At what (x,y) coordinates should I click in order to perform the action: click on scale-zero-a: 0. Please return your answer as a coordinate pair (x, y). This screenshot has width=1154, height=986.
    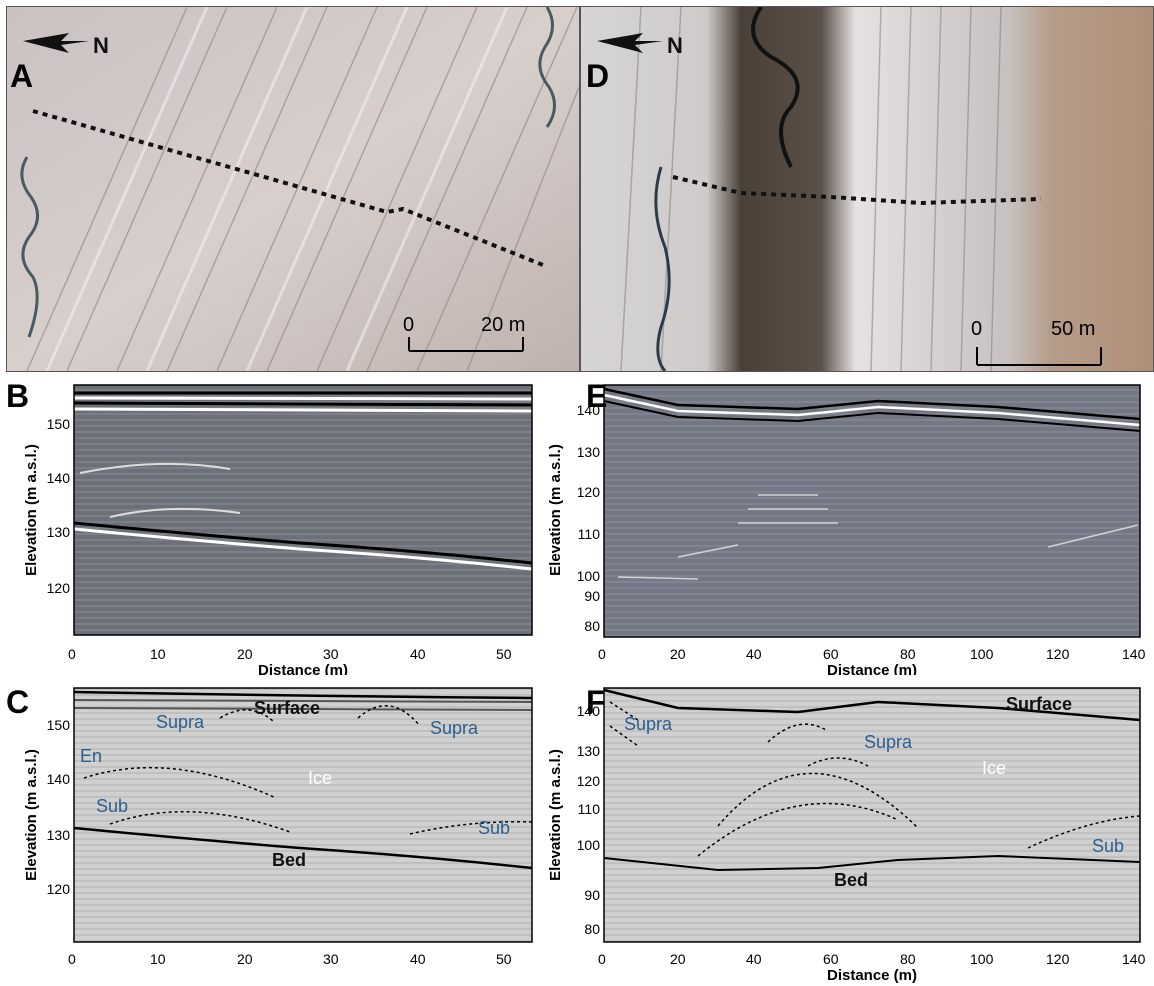
    Looking at the image, I should click on (408, 325).